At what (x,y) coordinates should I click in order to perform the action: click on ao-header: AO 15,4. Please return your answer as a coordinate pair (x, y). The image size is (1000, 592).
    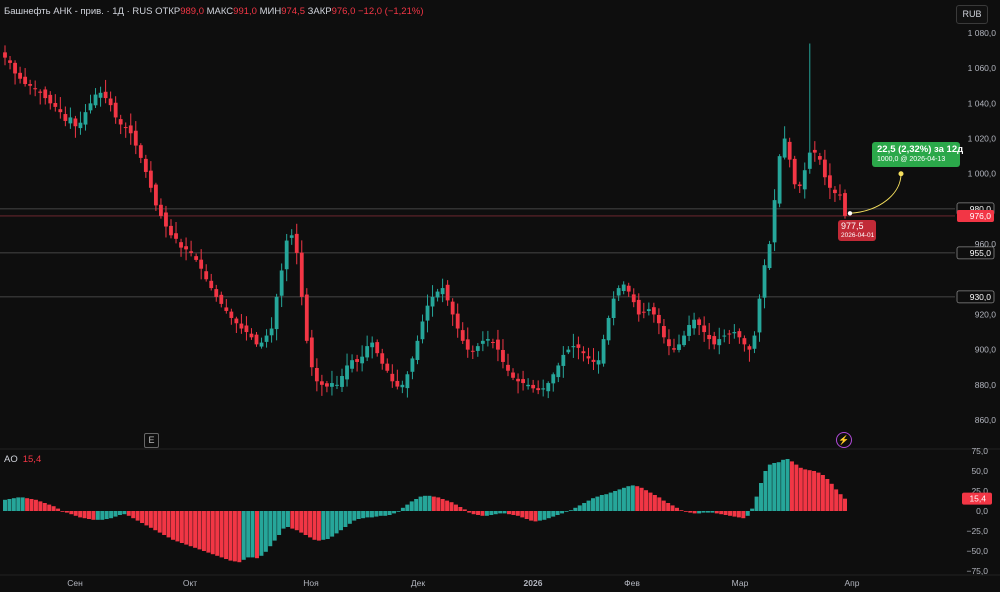
    Looking at the image, I should click on (22, 459).